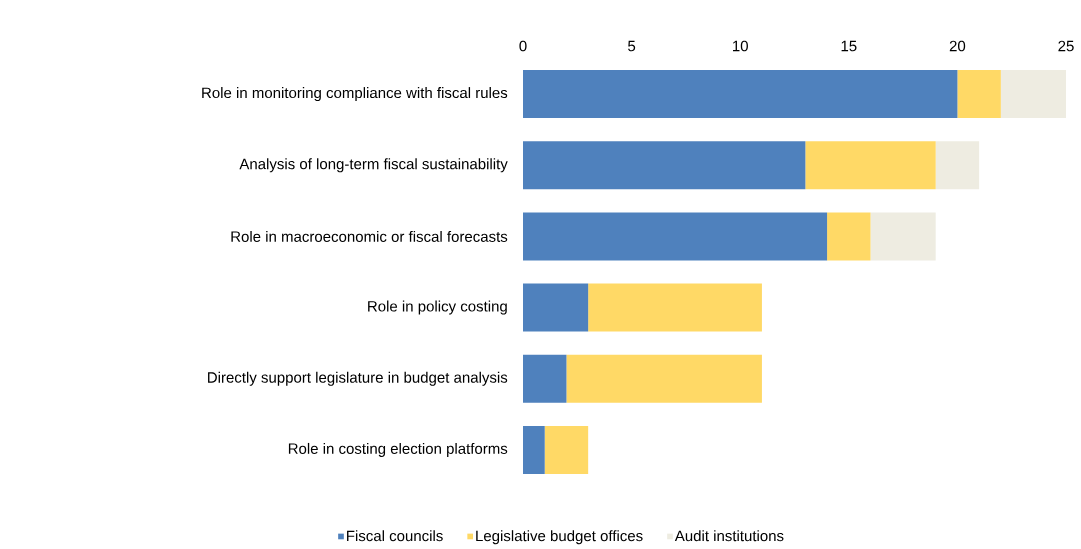 This screenshot has height=549, width=1081. What do you see at coordinates (523, 46) in the screenshot?
I see `x-tick-label: 0` at bounding box center [523, 46].